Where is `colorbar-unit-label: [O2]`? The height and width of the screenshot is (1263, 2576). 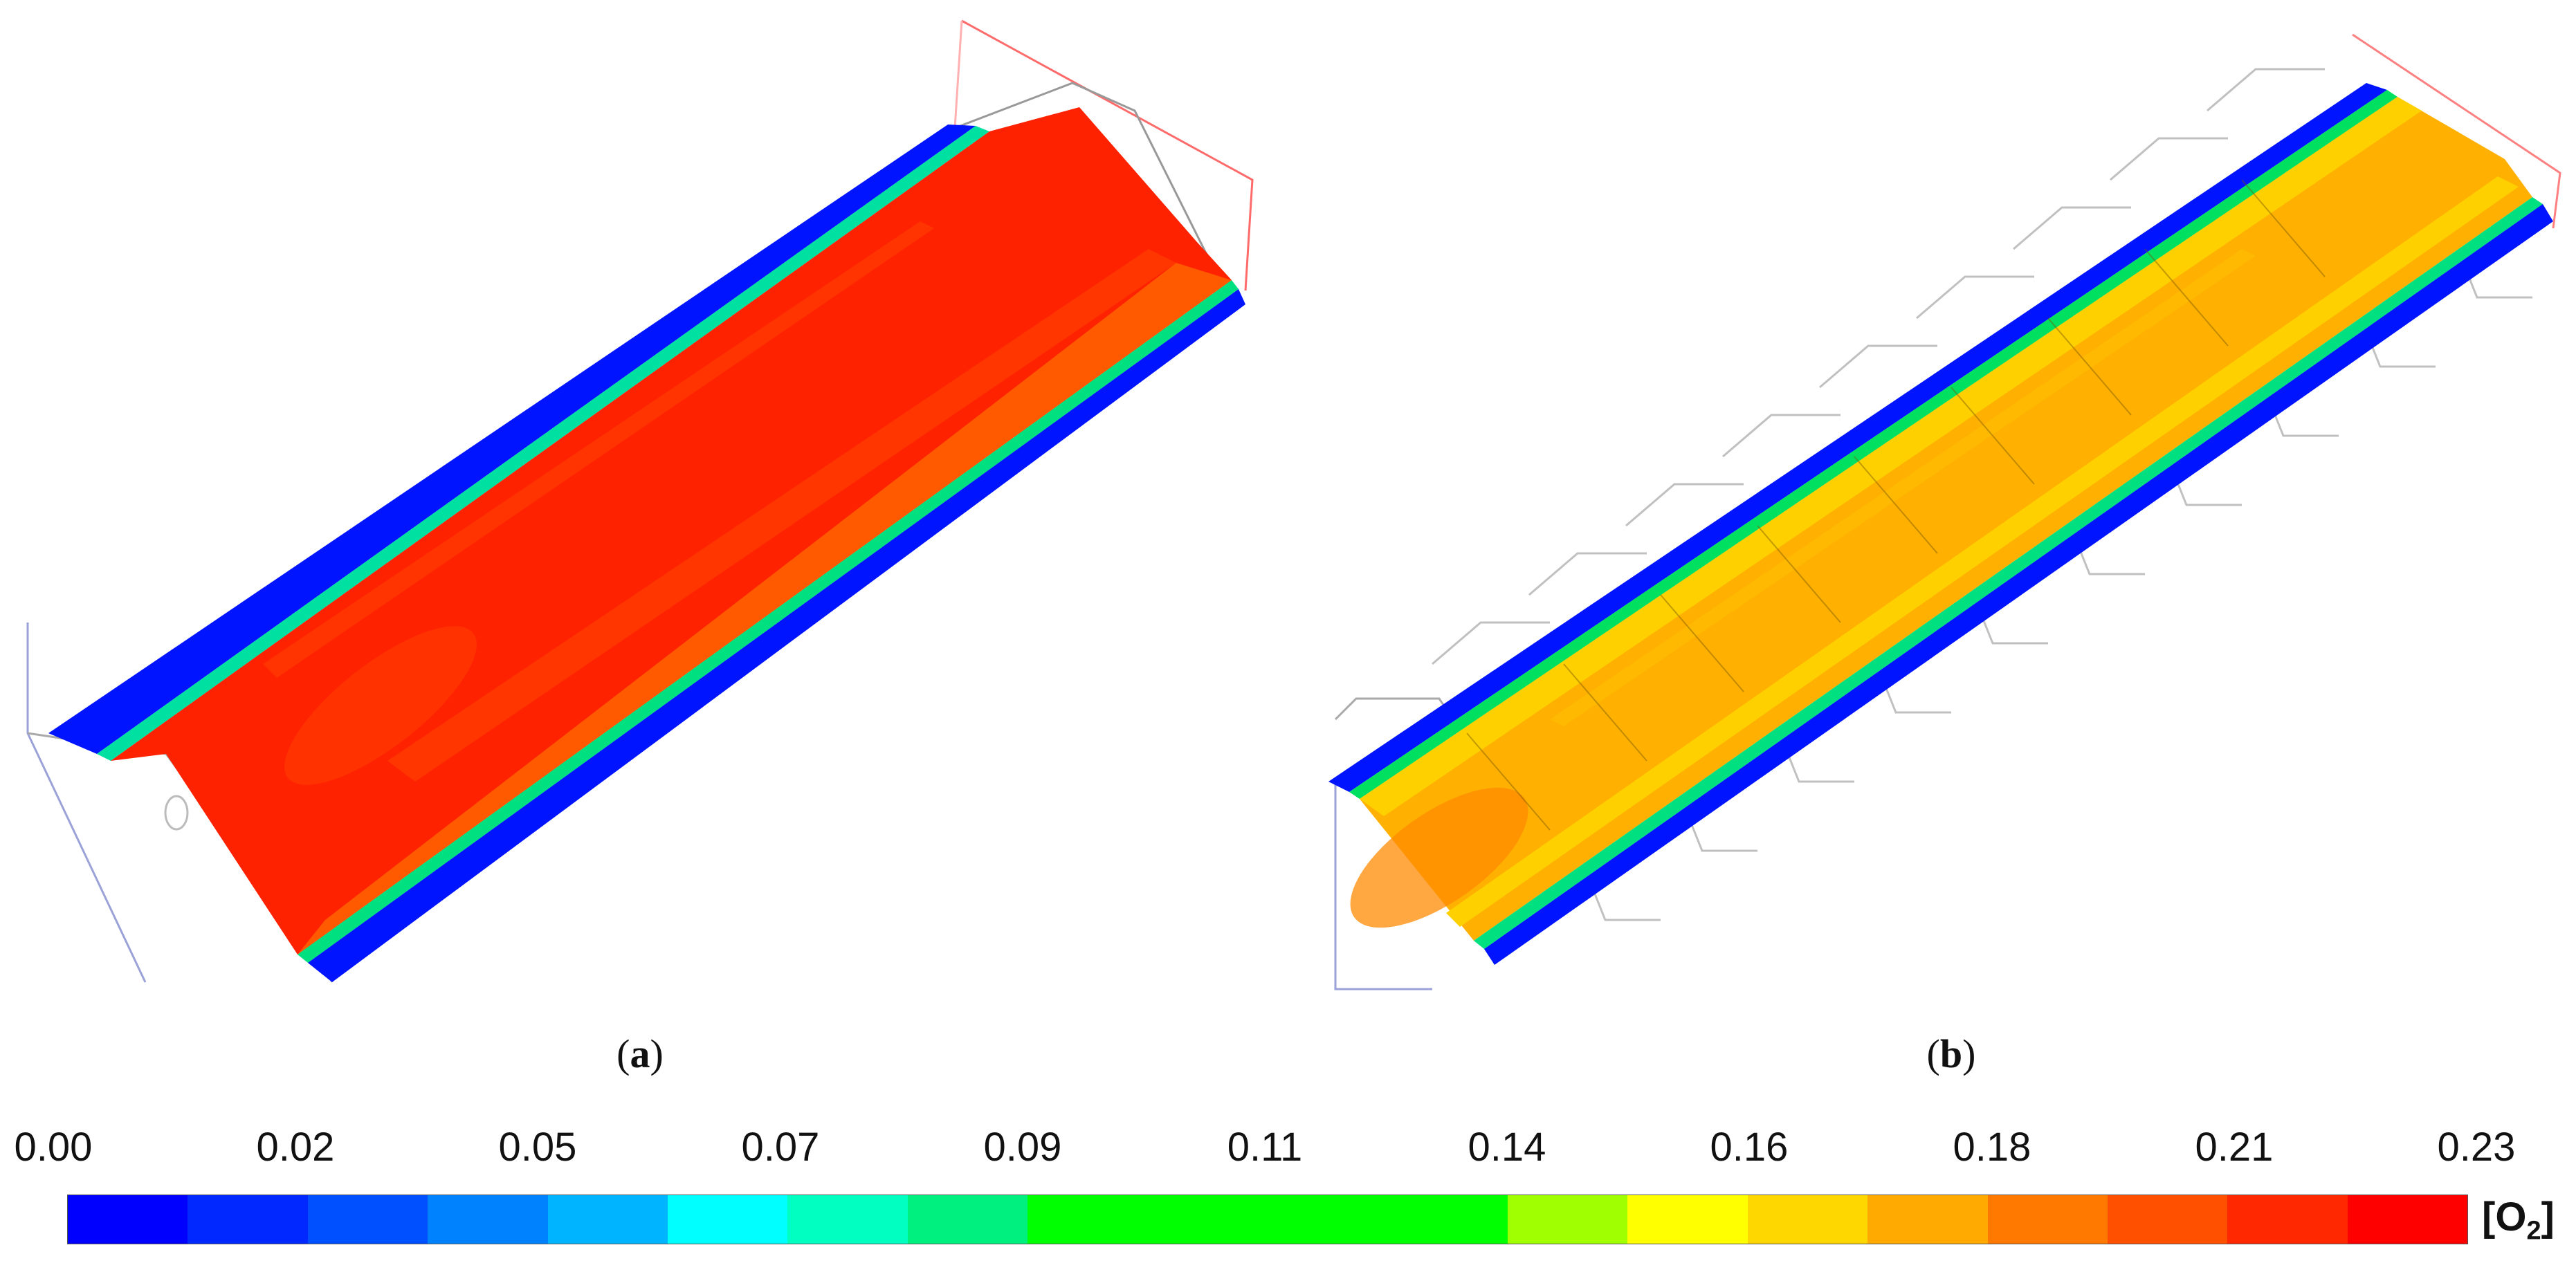
colorbar-unit-label: [O2] is located at coordinates (2518, 1220).